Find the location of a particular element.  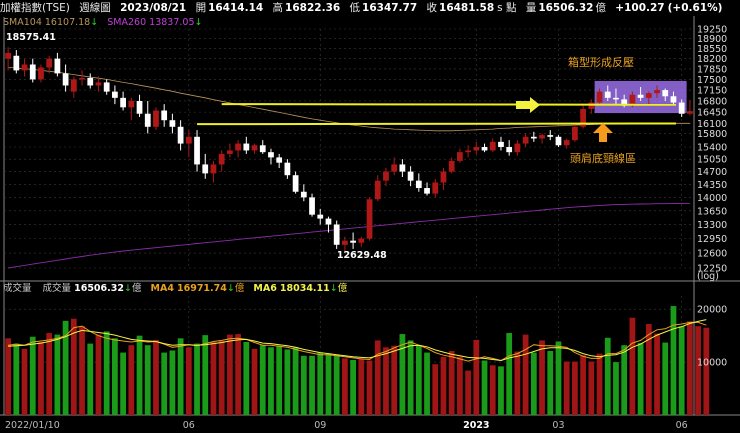

ma6-arrow: ↓ is located at coordinates (333, 288).